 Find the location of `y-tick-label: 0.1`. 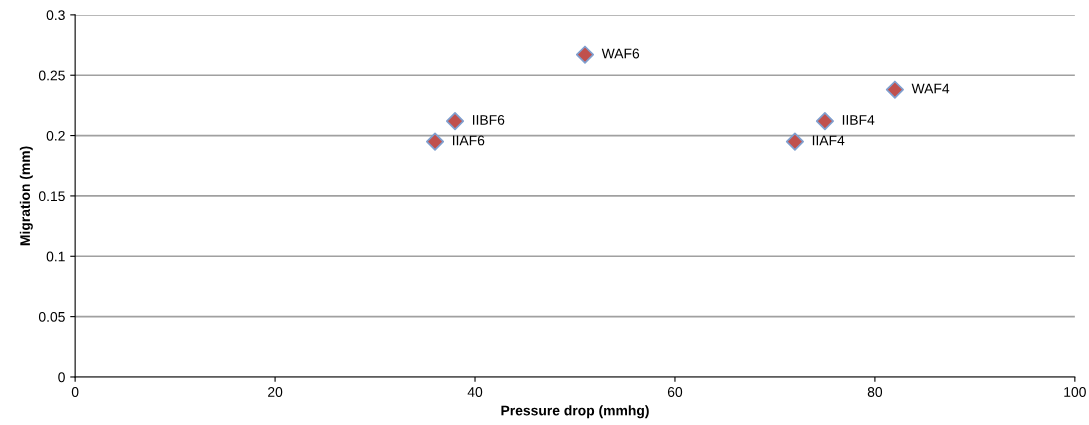

y-tick-label: 0.1 is located at coordinates (55, 256).